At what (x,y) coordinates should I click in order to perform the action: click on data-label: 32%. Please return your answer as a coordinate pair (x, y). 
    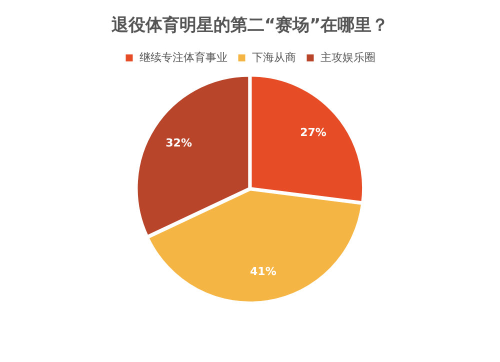
    Looking at the image, I should click on (179, 143).